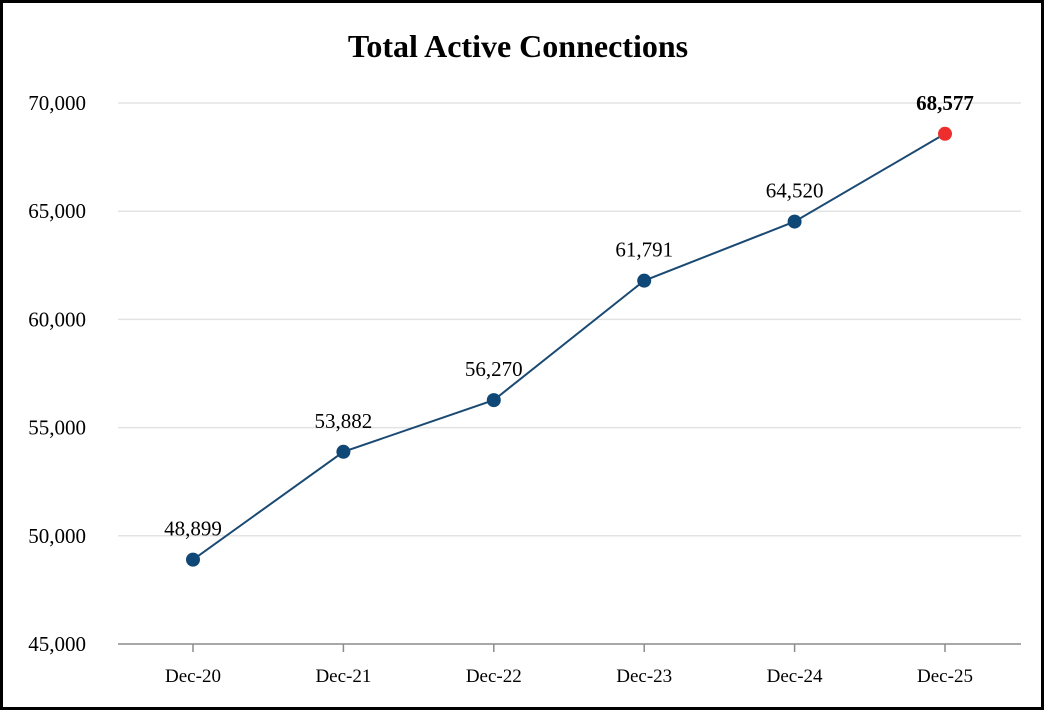 The width and height of the screenshot is (1044, 713). I want to click on y-tick-label: 65,000, so click(57, 211).